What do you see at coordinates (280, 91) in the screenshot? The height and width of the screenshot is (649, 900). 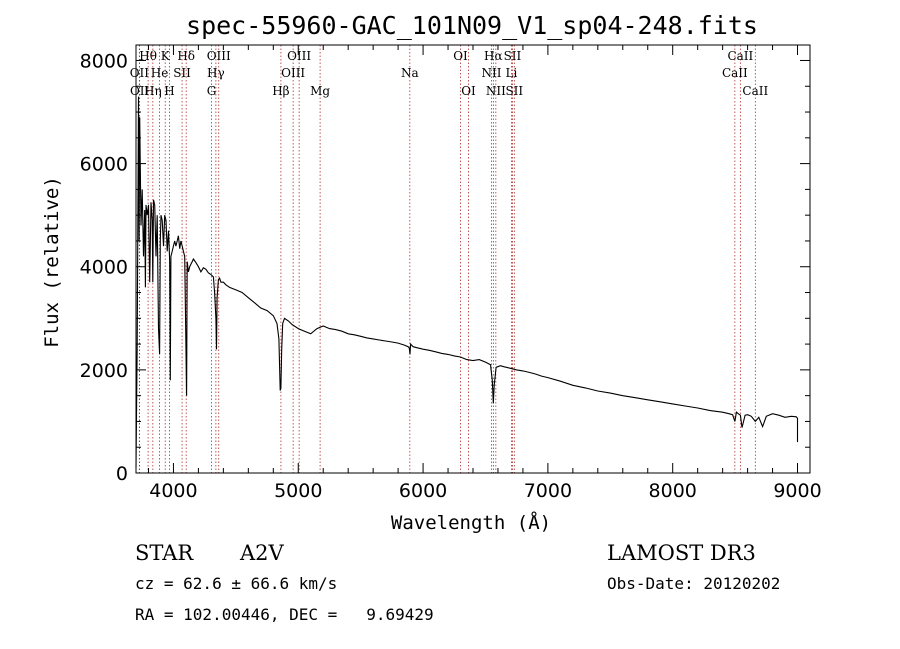 I see `line-label: Hβ` at bounding box center [280, 91].